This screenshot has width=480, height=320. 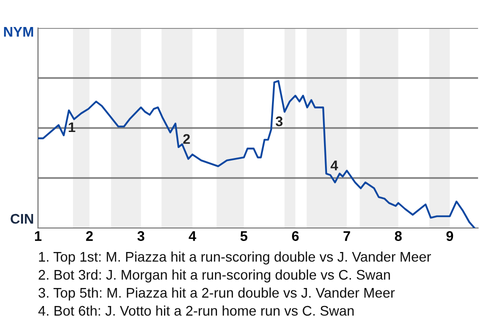 I want to click on text: 1. Top 1st: M. Piazza hit a run-scoring double vs J. Vander Meer, so click(x=235, y=258).